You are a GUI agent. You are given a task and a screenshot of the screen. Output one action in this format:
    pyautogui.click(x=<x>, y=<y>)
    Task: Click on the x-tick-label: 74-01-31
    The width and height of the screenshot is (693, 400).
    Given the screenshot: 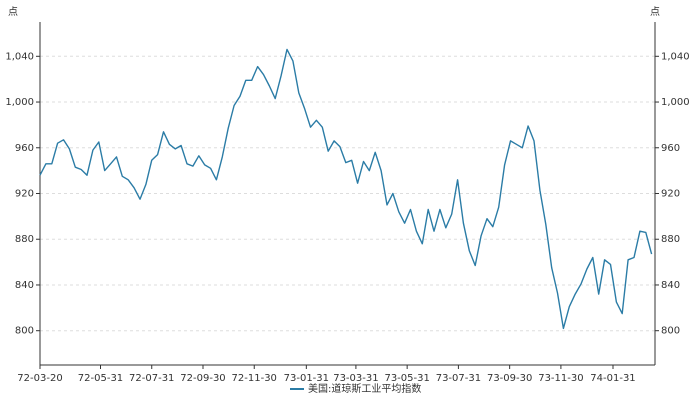 What is the action you would take?
    pyautogui.click(x=612, y=378)
    